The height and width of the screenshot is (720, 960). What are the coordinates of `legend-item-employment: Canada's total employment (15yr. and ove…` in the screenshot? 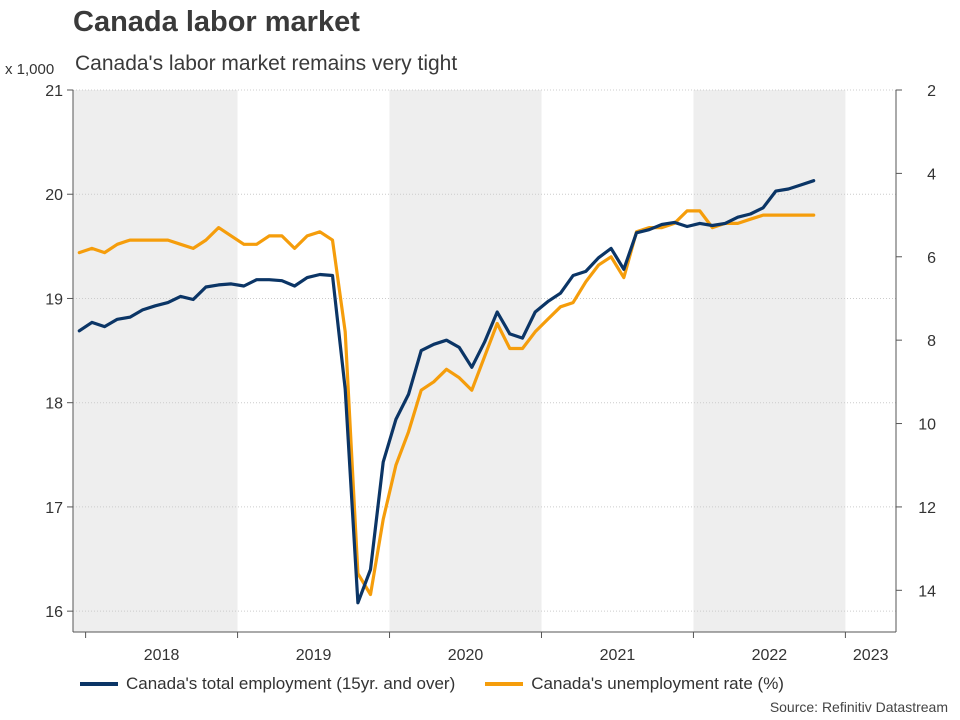 It's located at (267, 684).